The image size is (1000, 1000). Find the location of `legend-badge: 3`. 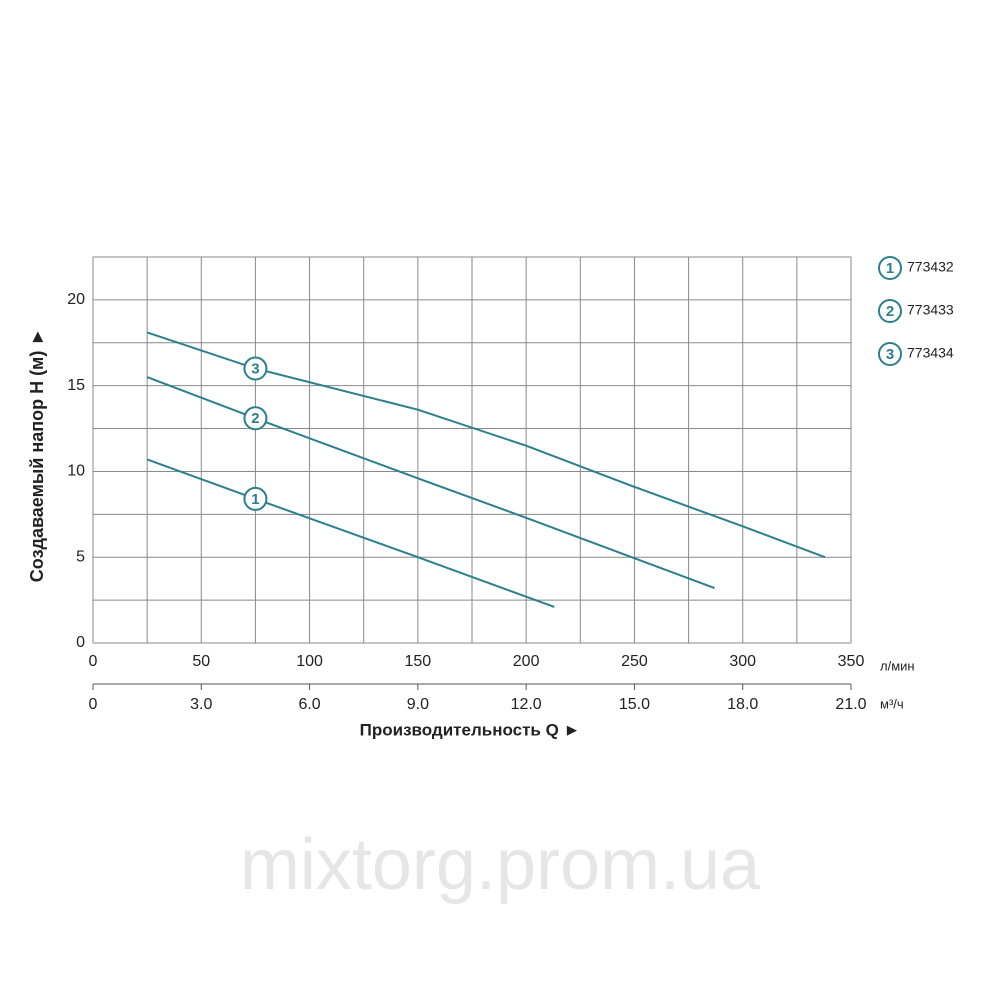

legend-badge: 3 is located at coordinates (890, 354).